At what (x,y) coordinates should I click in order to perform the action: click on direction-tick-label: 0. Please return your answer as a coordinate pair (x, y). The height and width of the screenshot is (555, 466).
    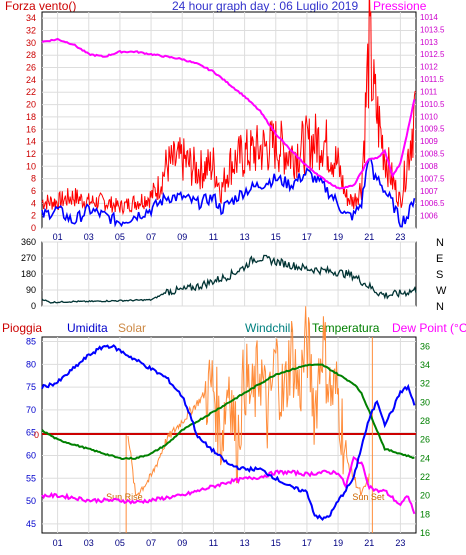
    Looking at the image, I should click on (33, 306).